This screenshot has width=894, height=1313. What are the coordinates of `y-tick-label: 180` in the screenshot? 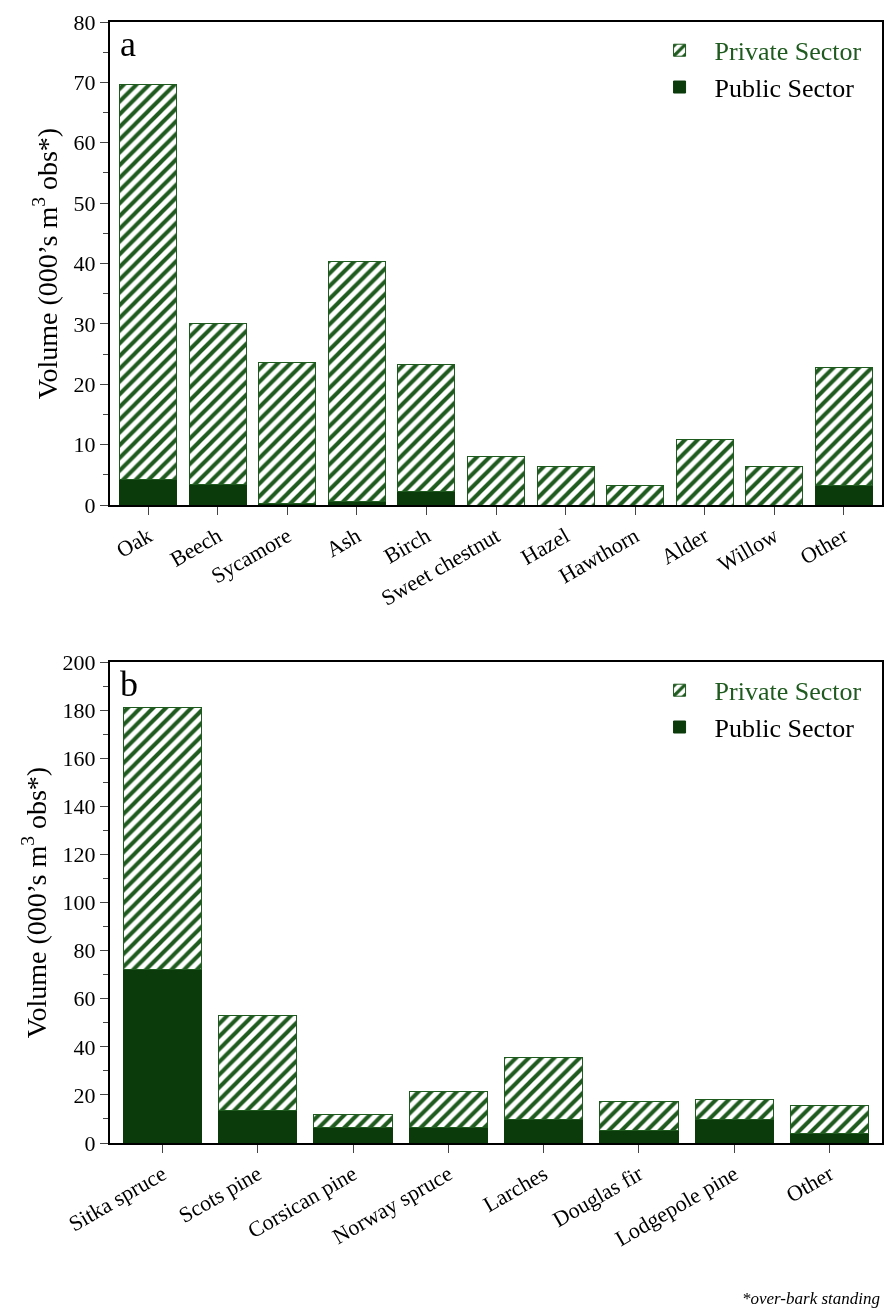 It's located at (79, 710).